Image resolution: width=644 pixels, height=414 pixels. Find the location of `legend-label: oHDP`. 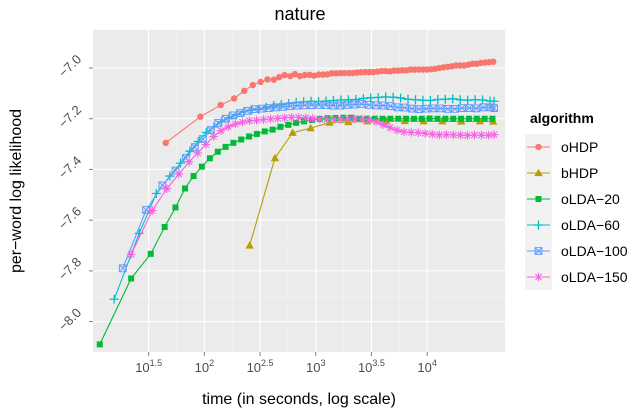

legend-label: oHDP is located at coordinates (580, 147).